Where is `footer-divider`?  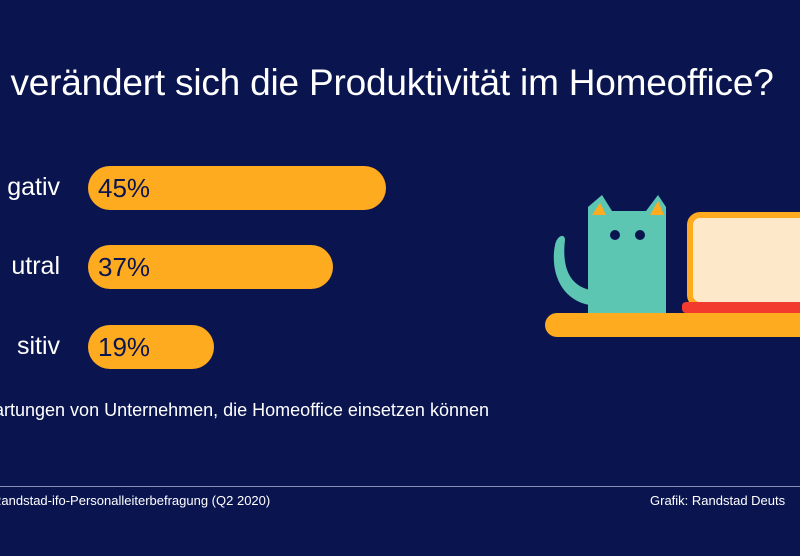 footer-divider is located at coordinates (400, 486).